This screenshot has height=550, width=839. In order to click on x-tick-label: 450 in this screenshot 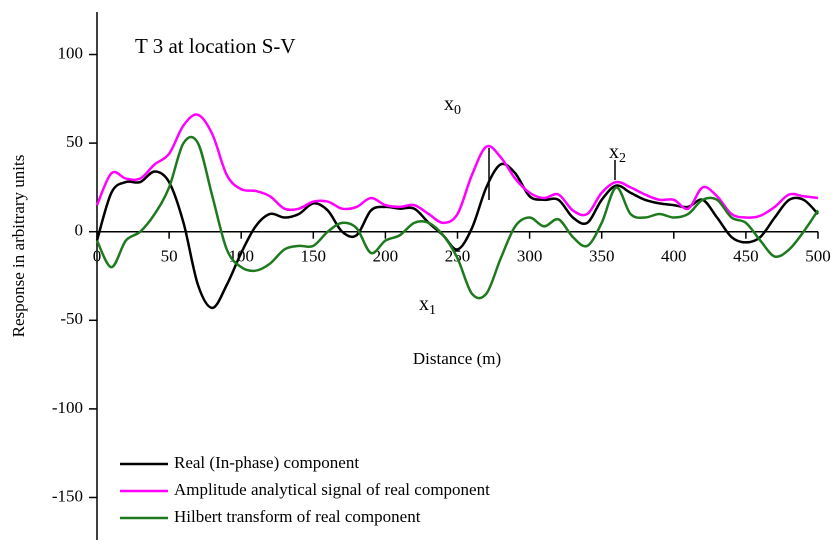, I will do `click(746, 256)`.